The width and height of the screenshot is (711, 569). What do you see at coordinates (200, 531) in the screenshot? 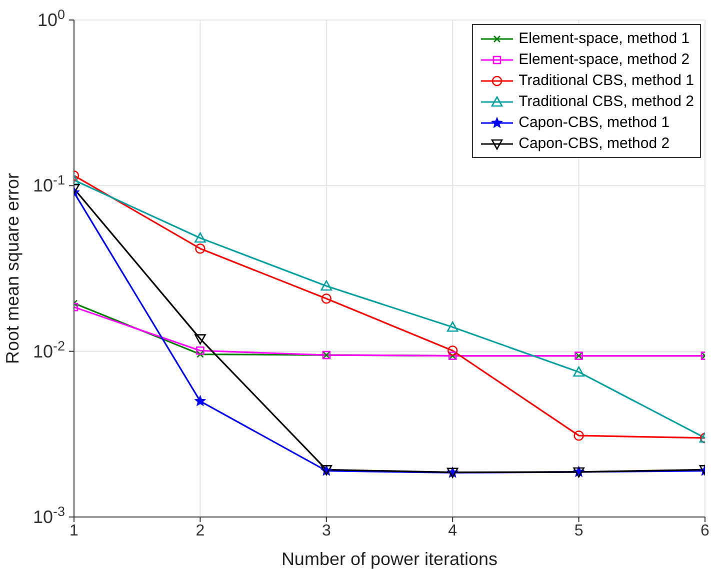
I see `x-tick-label: 2` at bounding box center [200, 531].